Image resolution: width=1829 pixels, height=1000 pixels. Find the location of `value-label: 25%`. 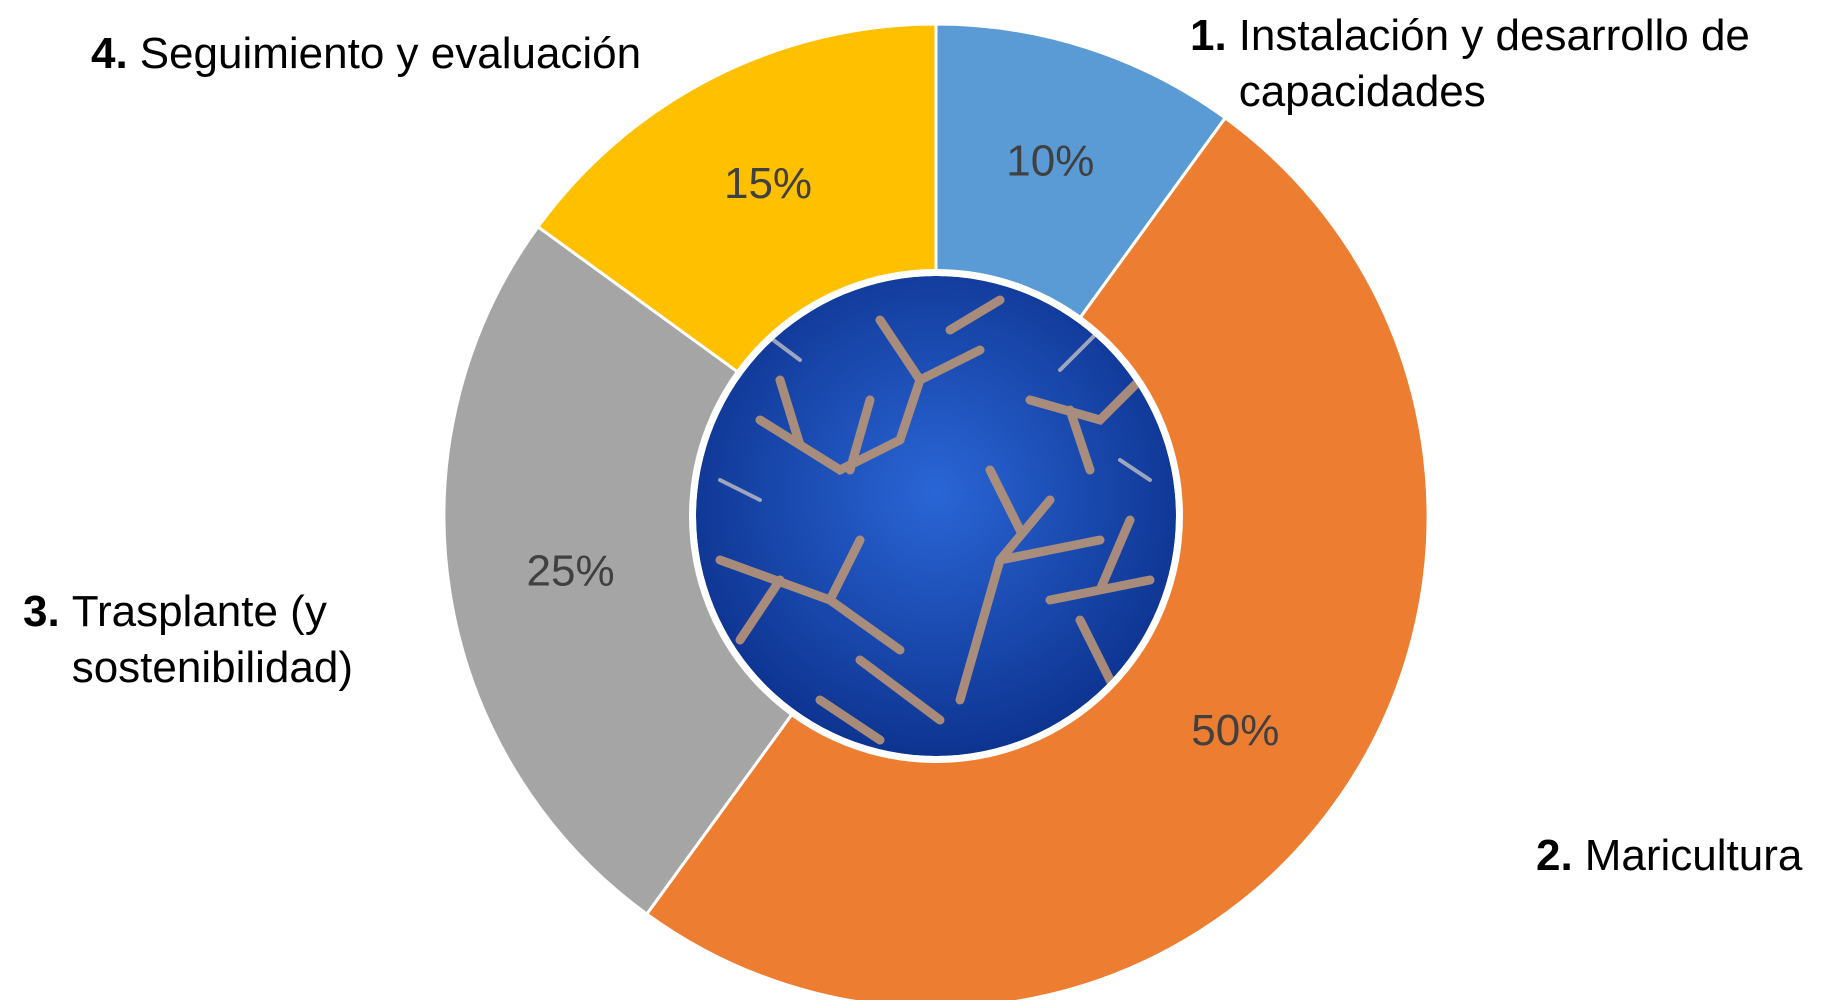

value-label: 25% is located at coordinates (571, 571).